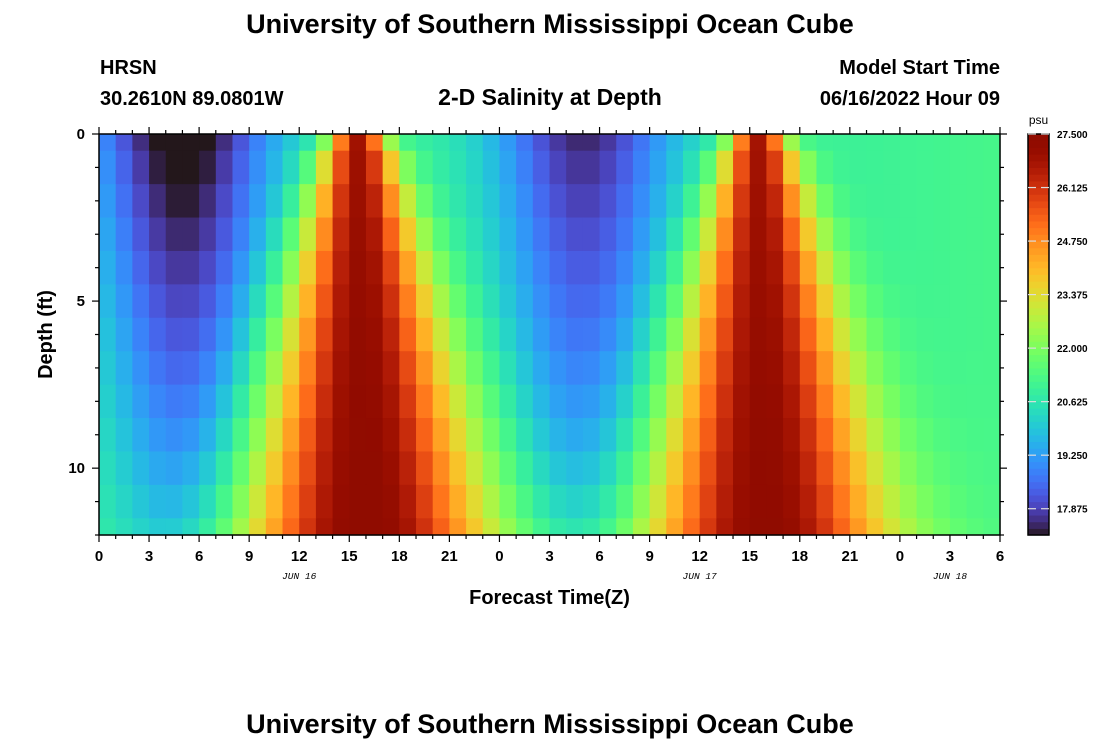 The image size is (1100, 750). I want to click on x-axis-tick-label: 6, so click(1000, 556).